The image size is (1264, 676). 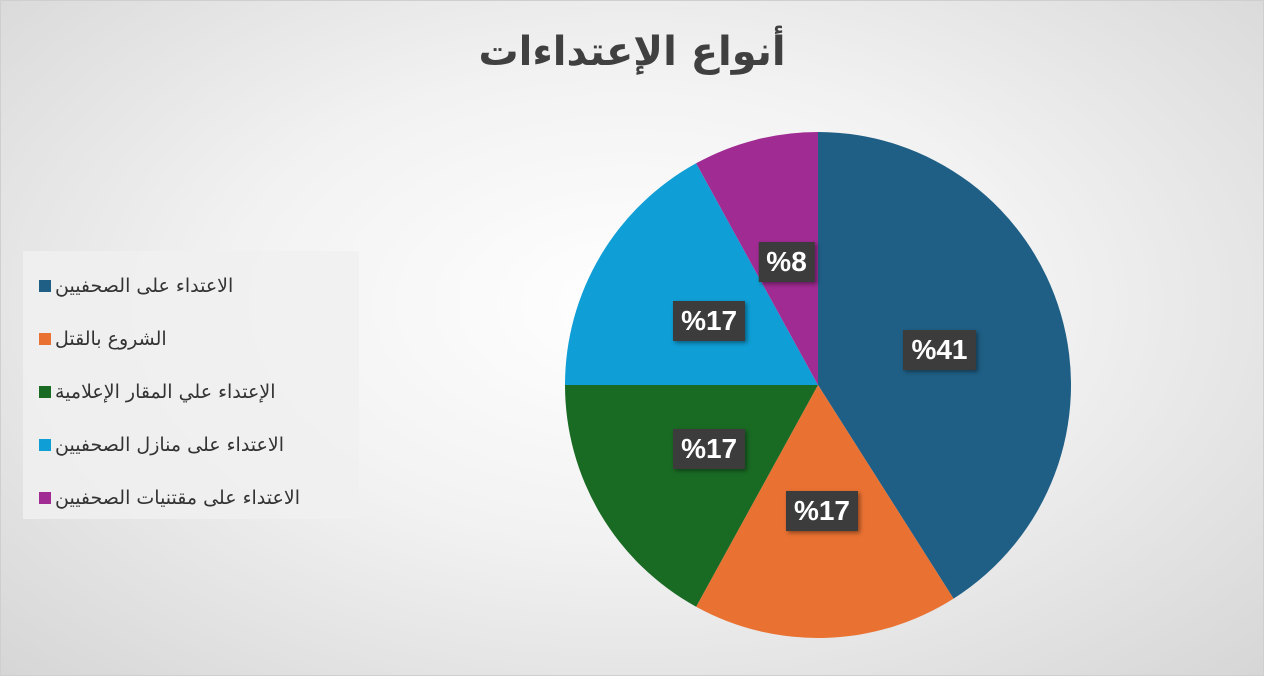 I want to click on legend-label: الاعتداء على مقتنيات الصحفيين, so click(x=177, y=497).